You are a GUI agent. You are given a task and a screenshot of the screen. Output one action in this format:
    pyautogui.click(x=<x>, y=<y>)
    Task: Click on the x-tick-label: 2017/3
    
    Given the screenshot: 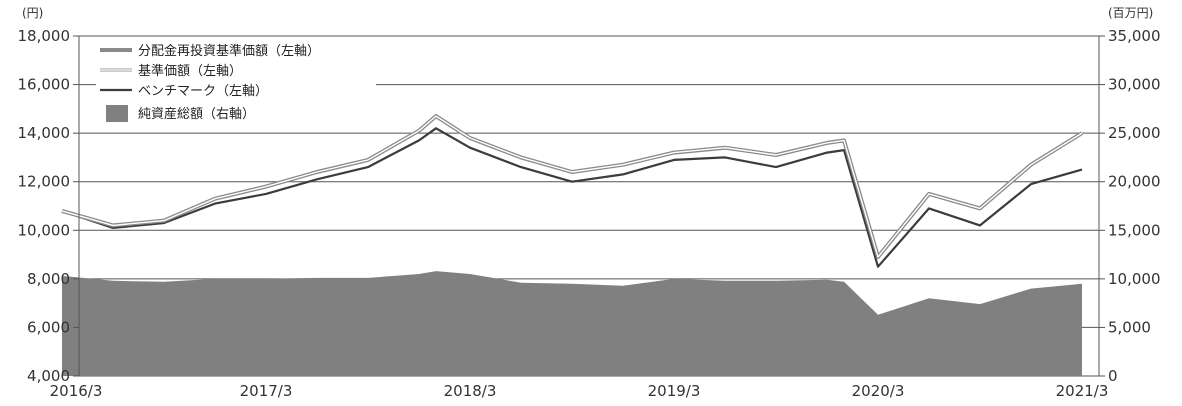 What is the action you would take?
    pyautogui.click(x=266, y=391)
    